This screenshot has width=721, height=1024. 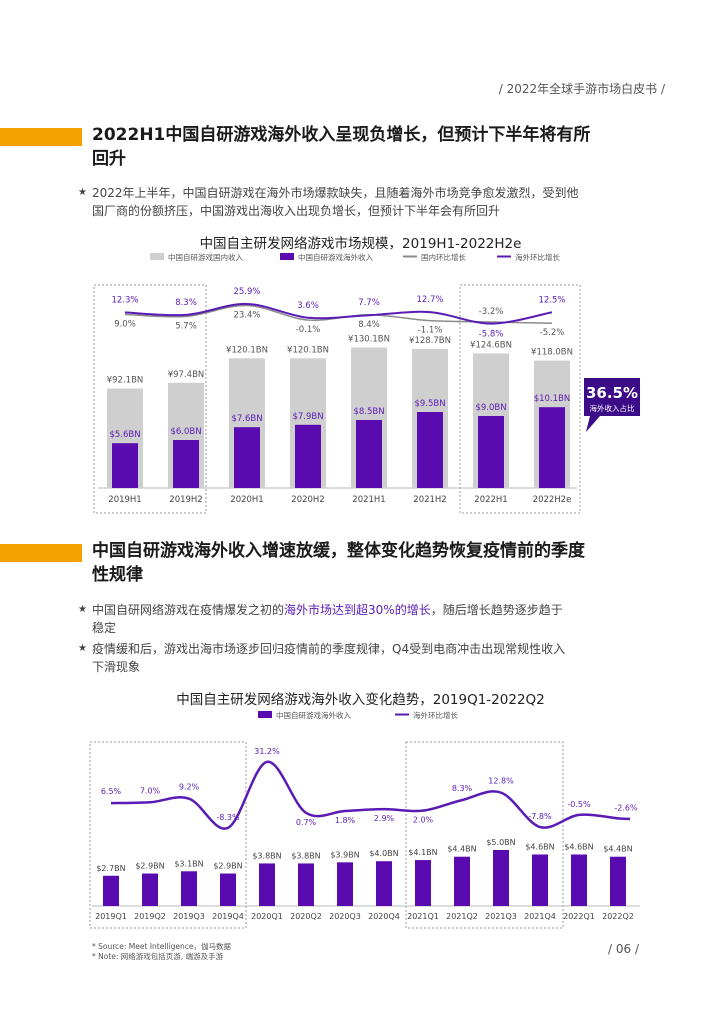 I want to click on overseas-growth-label: 12.7%, so click(x=429, y=300).